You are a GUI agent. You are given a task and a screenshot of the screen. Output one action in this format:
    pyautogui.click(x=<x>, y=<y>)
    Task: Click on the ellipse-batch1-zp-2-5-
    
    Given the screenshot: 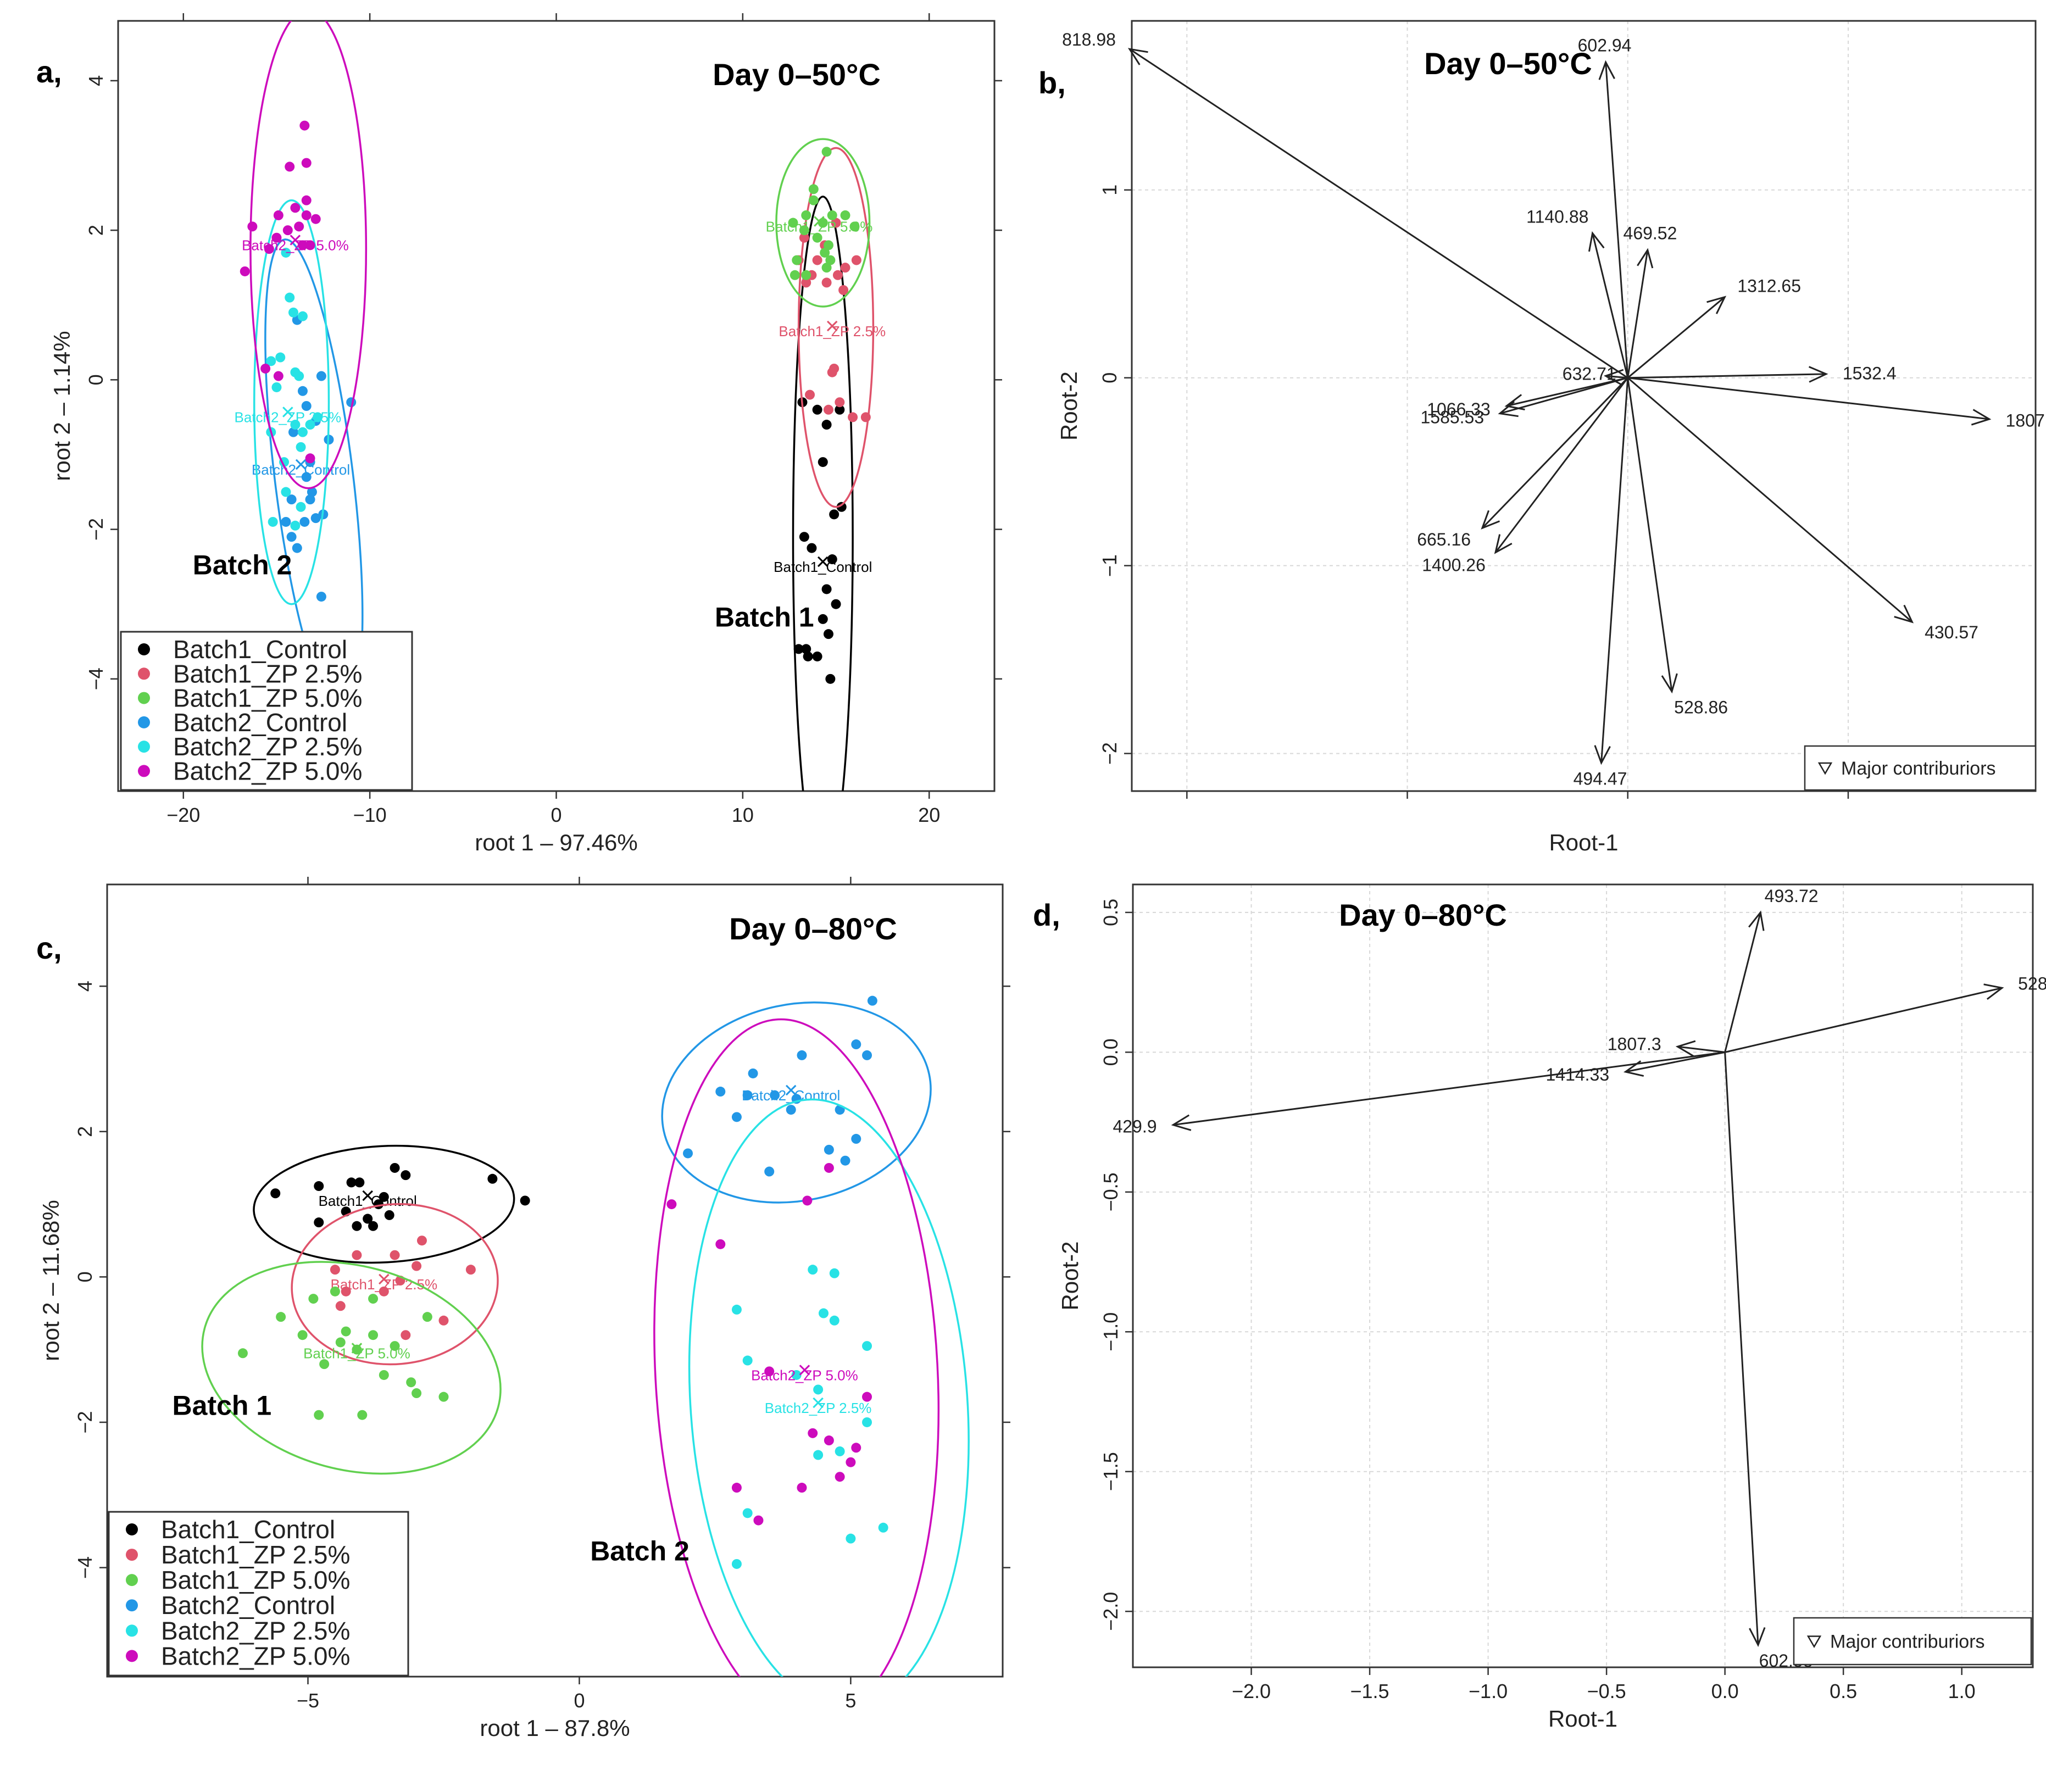 What is the action you would take?
    pyautogui.click(x=395, y=1284)
    